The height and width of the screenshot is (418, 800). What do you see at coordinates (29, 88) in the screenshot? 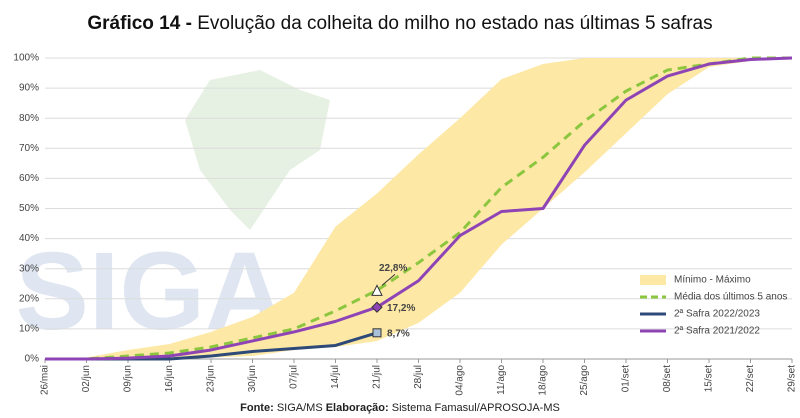
I see `y-tick-label: 90%` at bounding box center [29, 88].